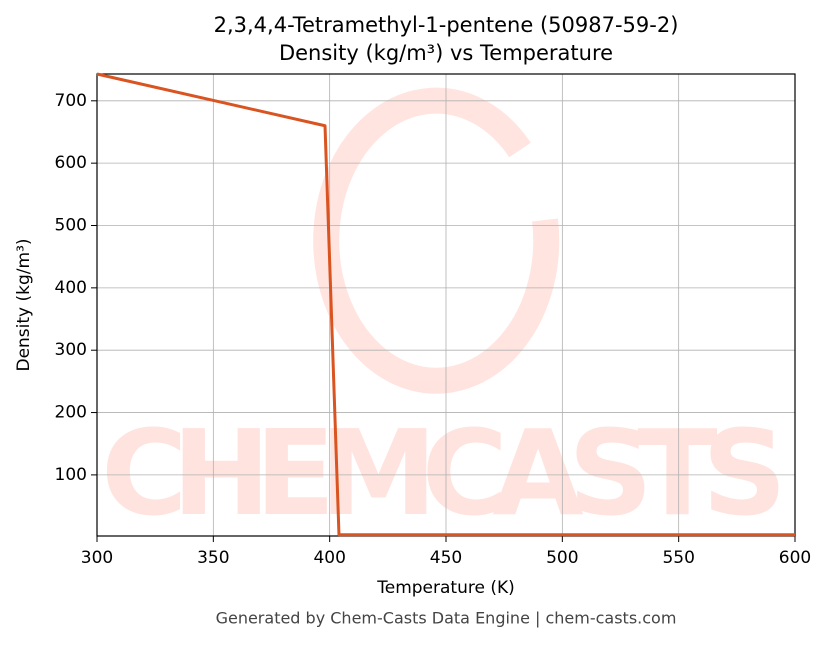 The height and width of the screenshot is (648, 830). What do you see at coordinates (71, 101) in the screenshot?
I see `y-tick-label: 700` at bounding box center [71, 101].